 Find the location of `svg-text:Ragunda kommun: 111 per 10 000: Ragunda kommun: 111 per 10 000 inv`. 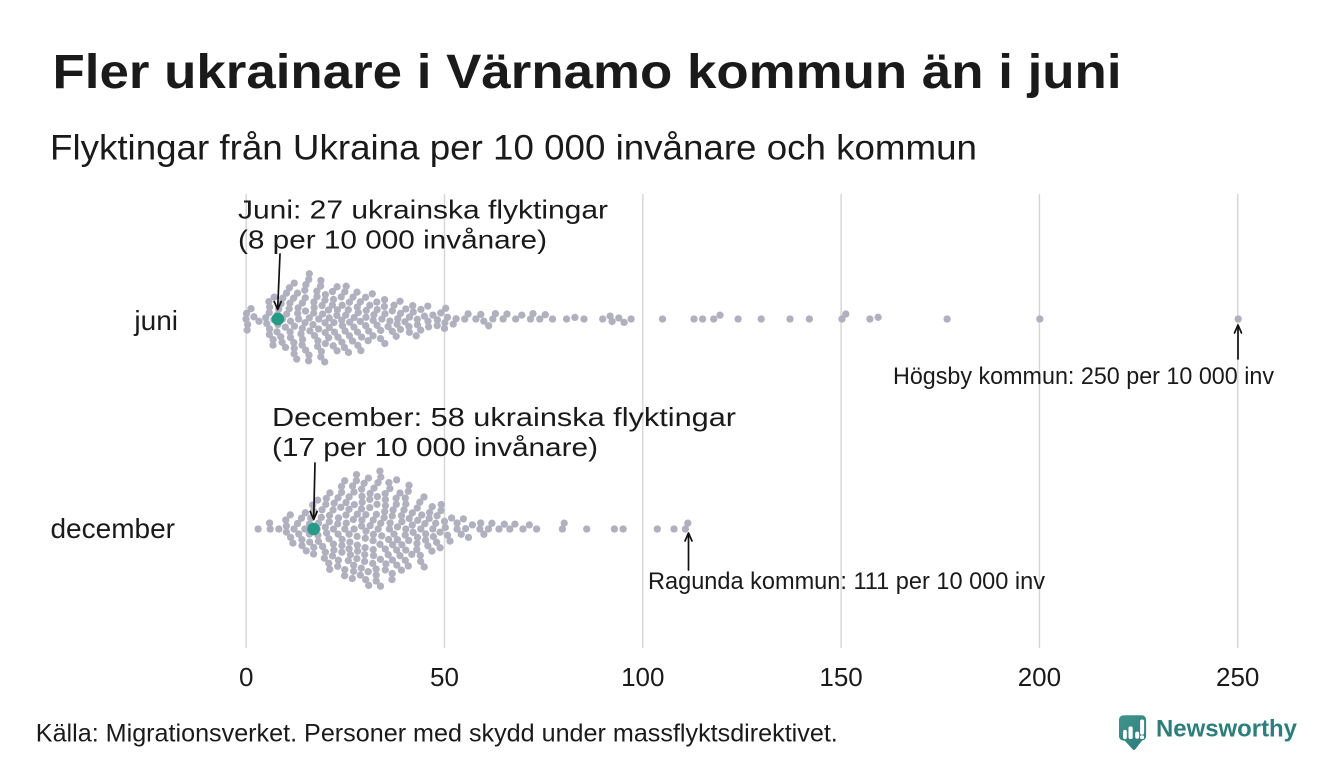

svg-text:Ragunda kommun: 111 per 10 000: Ragunda kommun: 111 per 10 000 inv is located at coordinates (846, 581).